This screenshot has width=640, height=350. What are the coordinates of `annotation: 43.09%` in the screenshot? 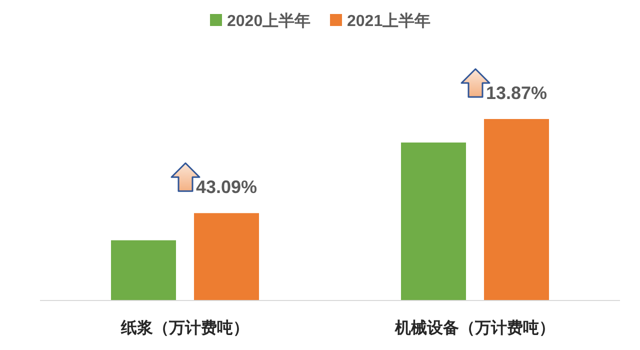 It's located at (227, 187).